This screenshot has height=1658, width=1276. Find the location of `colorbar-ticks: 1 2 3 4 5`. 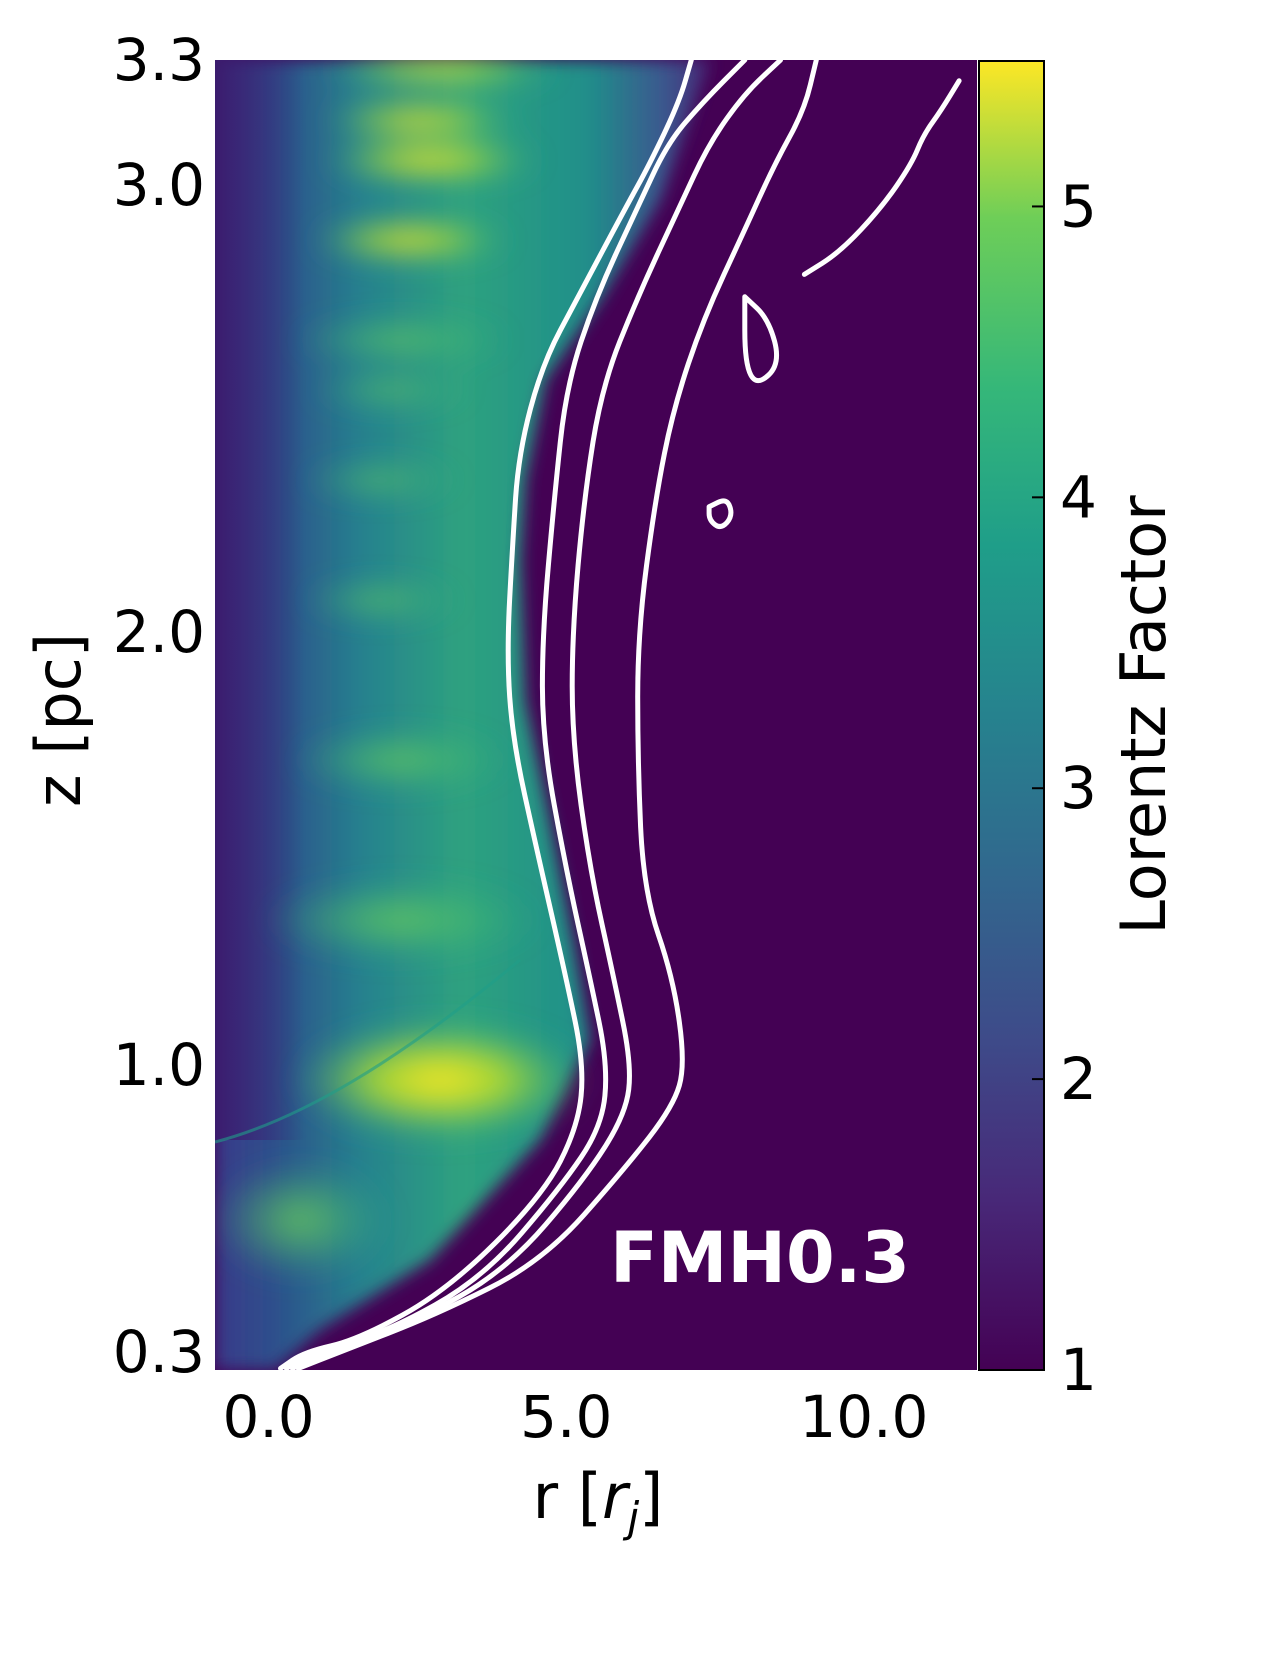

colorbar-ticks: 1 2 3 4 5 is located at coordinates (1064, 788).